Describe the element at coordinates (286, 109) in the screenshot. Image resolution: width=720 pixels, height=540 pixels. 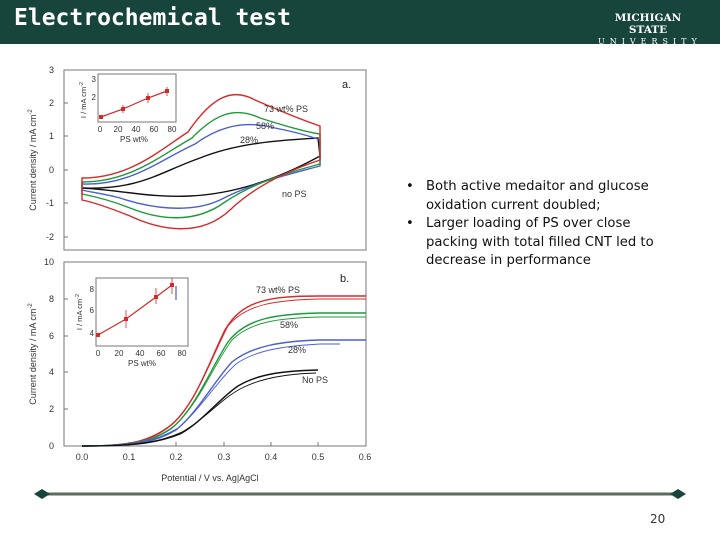
I see `a-series-label-73: 73 wt% PS` at that location.